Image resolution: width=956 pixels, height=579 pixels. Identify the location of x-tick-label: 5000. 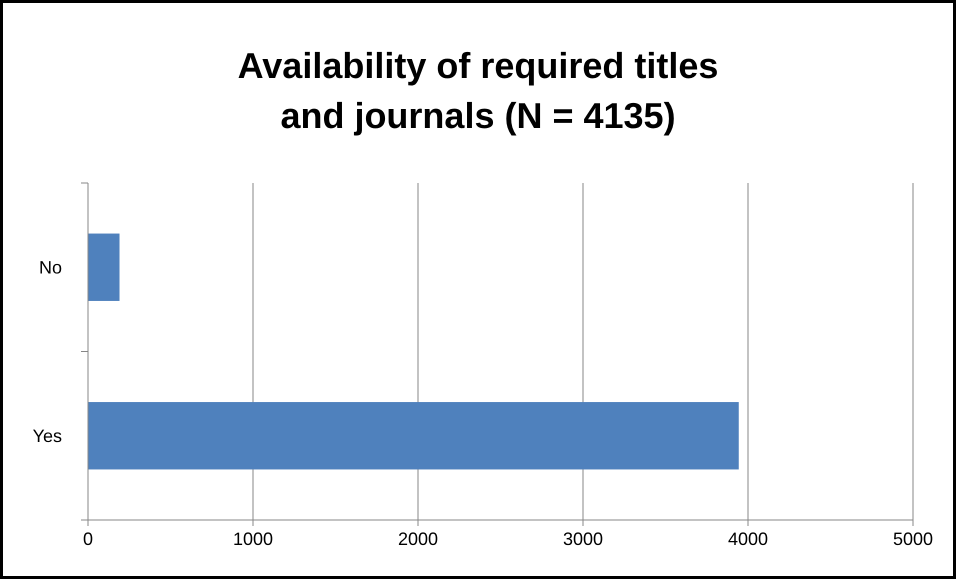
(913, 538).